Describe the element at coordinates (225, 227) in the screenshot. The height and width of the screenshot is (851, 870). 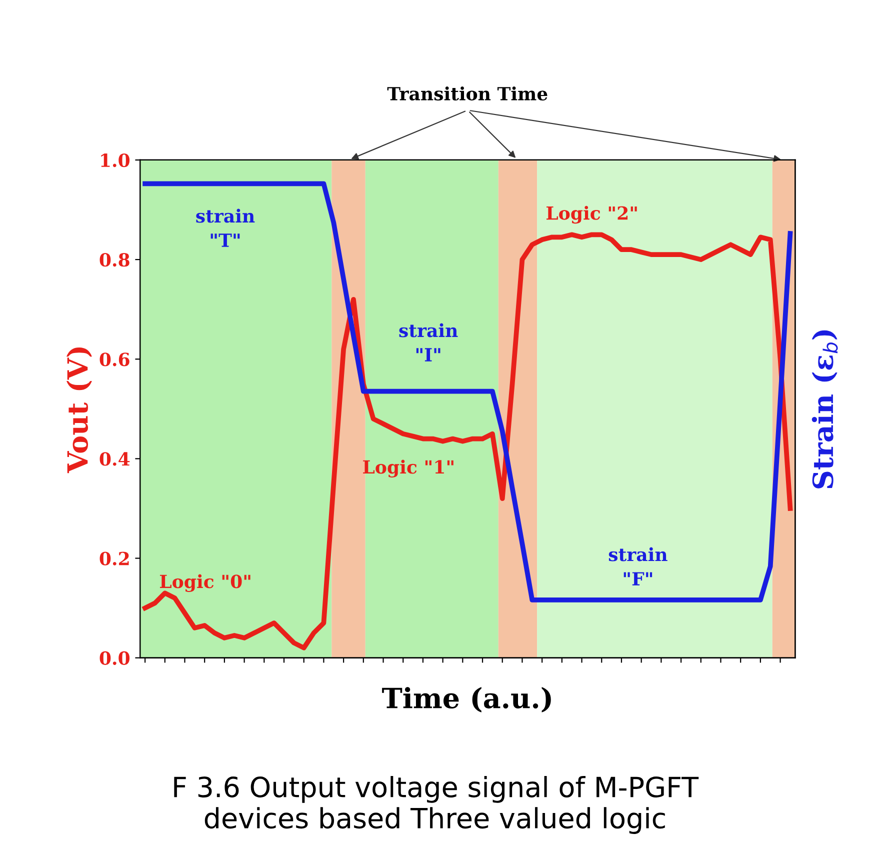
I see `annotation: strain "T"` at that location.